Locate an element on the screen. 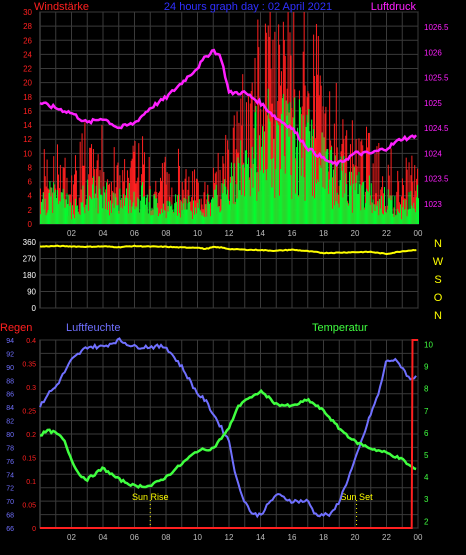  bottom-x-tick-08: 08 is located at coordinates (166, 537).